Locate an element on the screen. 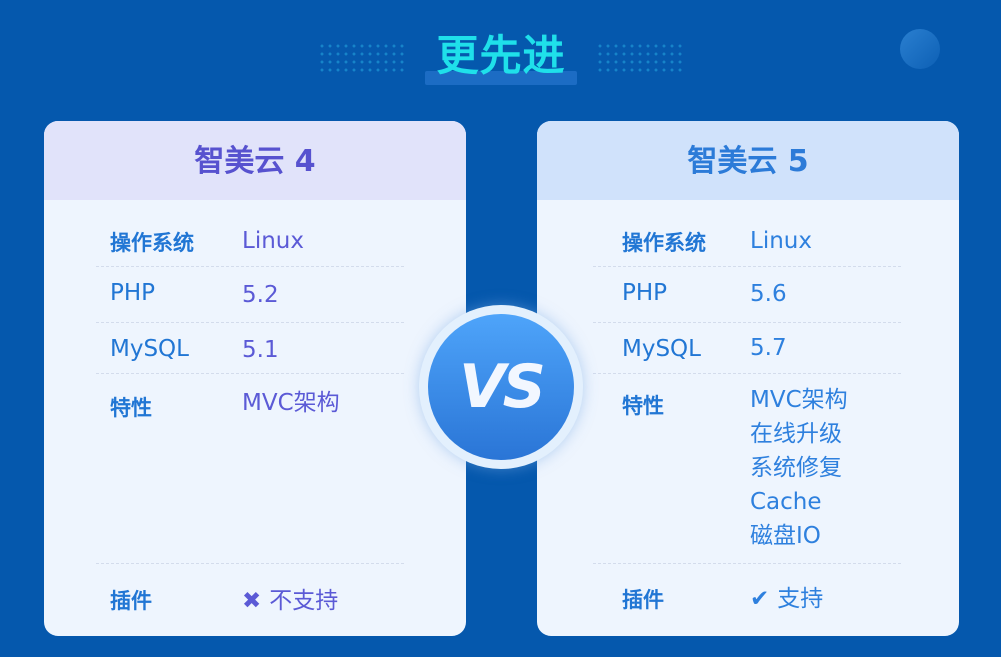 The width and height of the screenshot is (1001, 657). value-plugin: ✖ 不支持 is located at coordinates (290, 601).